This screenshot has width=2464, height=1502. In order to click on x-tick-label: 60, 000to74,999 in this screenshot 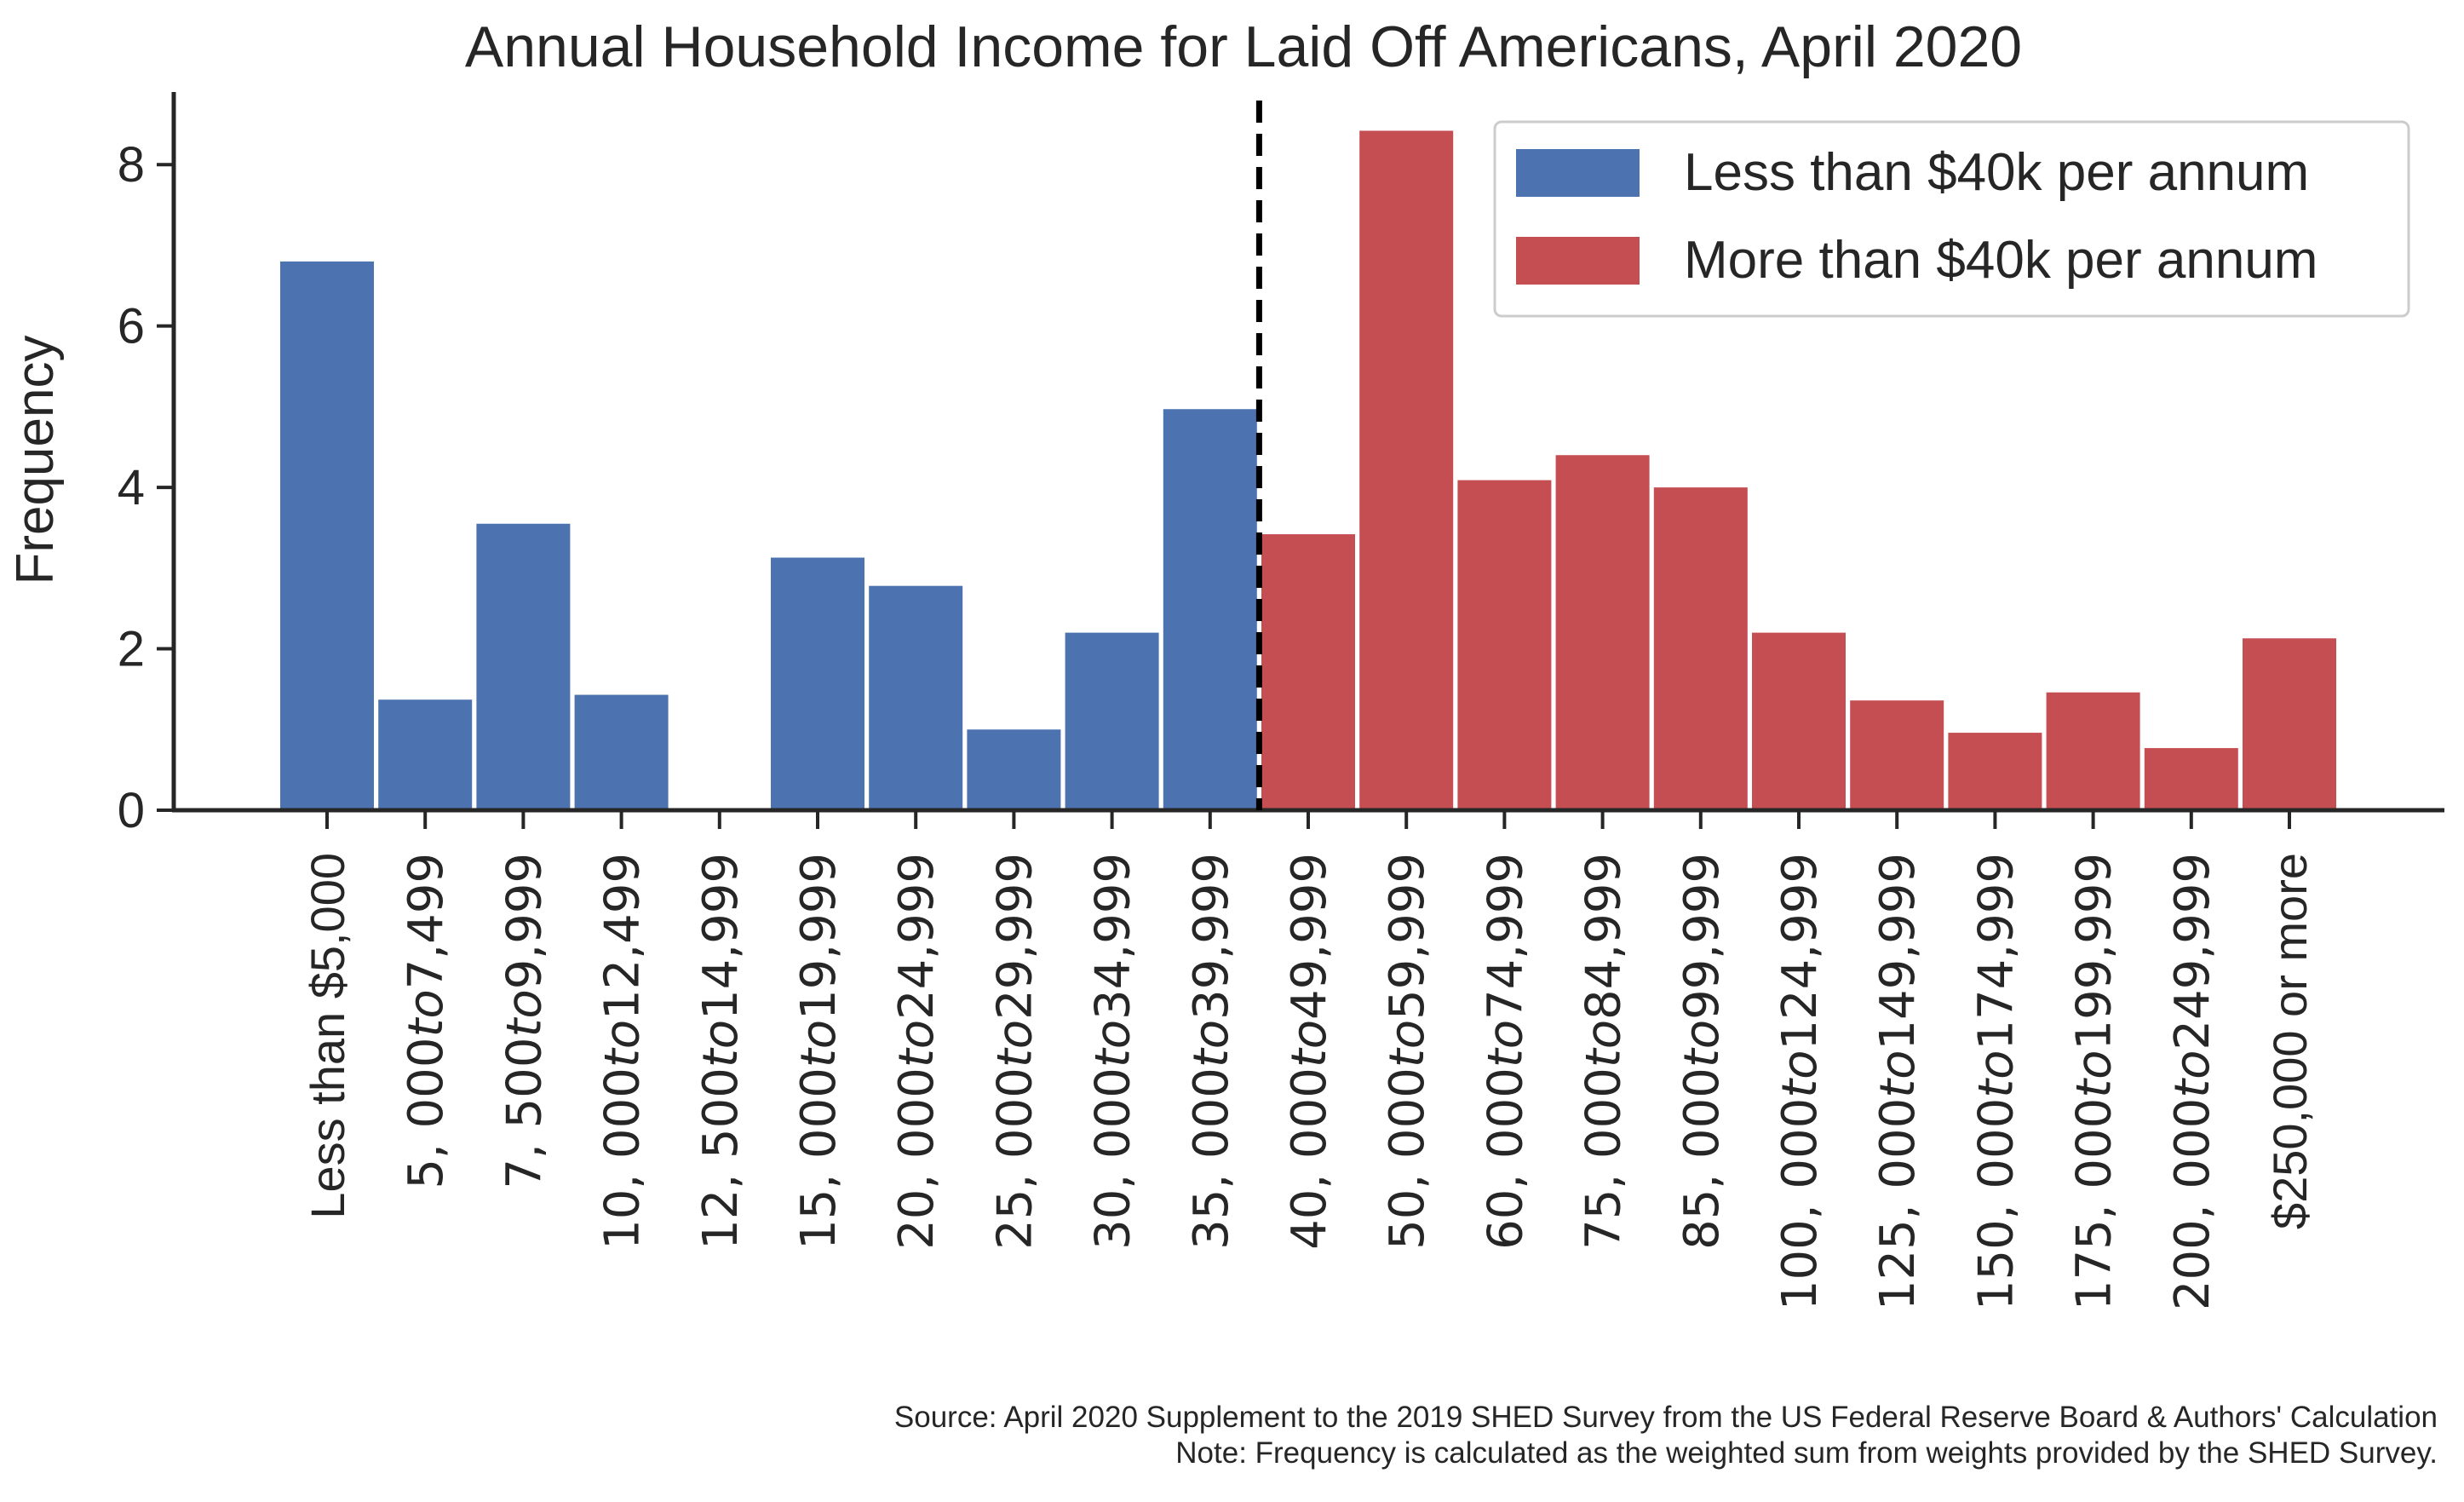, I will do `click(1505, 1051)`.